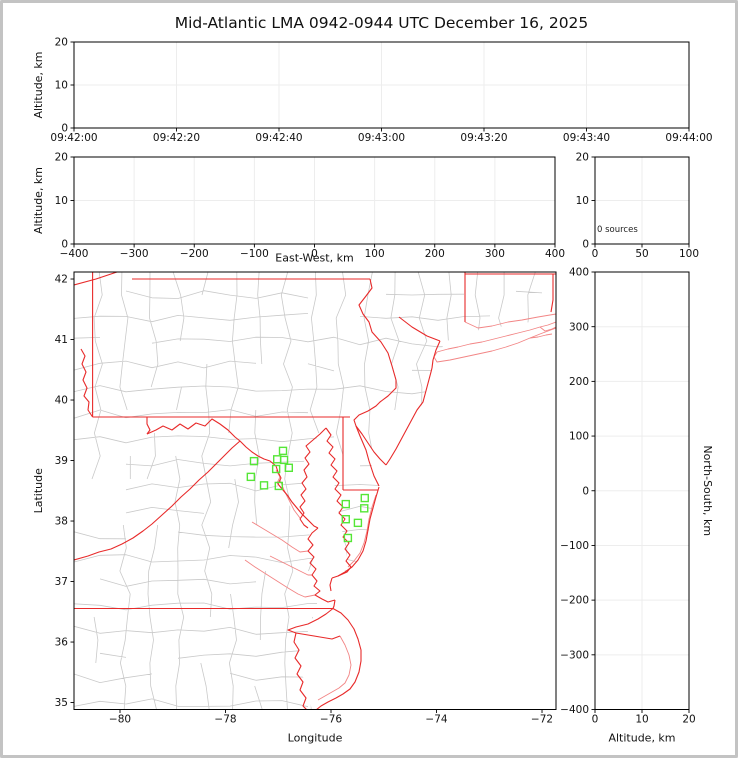  I want to click on chesapeake-bay-fill, so click(324, 514).